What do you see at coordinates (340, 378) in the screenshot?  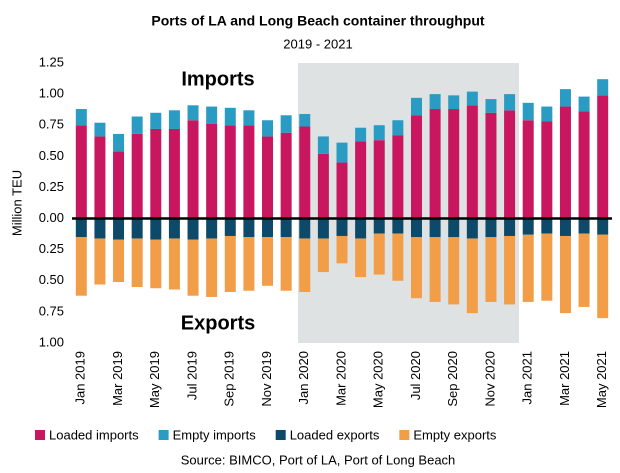 I see `x-tick-label: Mar 2020` at bounding box center [340, 378].